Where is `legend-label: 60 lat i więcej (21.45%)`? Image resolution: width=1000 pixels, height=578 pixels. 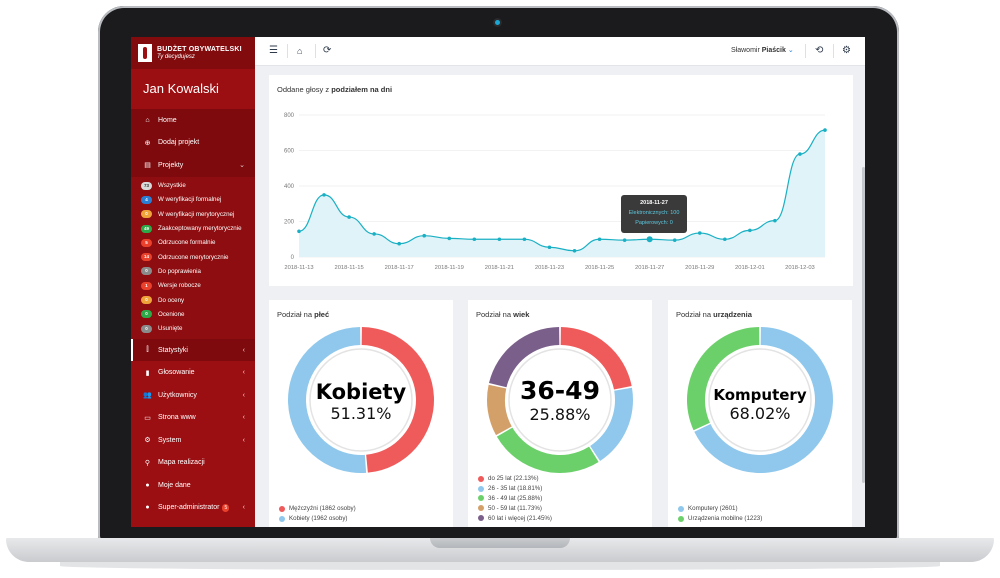
legend-label: 60 lat i więcej (21.45%) is located at coordinates (520, 518).